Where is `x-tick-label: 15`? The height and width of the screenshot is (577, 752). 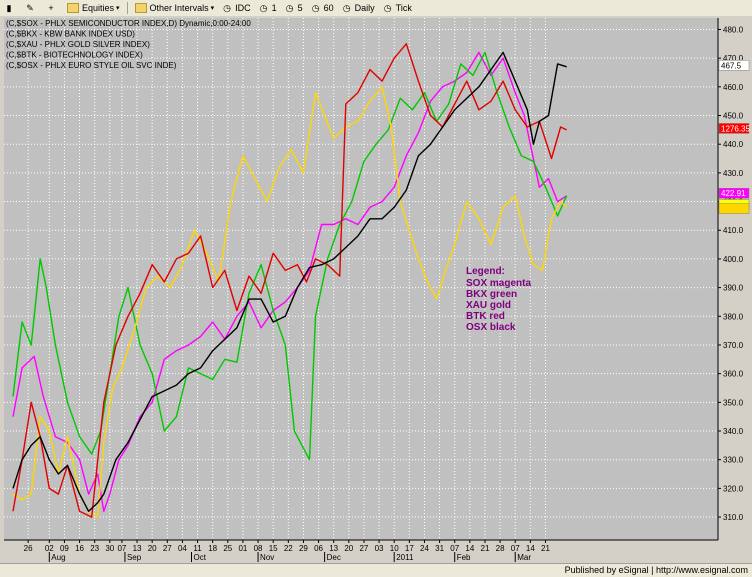 x-tick-label: 15 is located at coordinates (273, 548).